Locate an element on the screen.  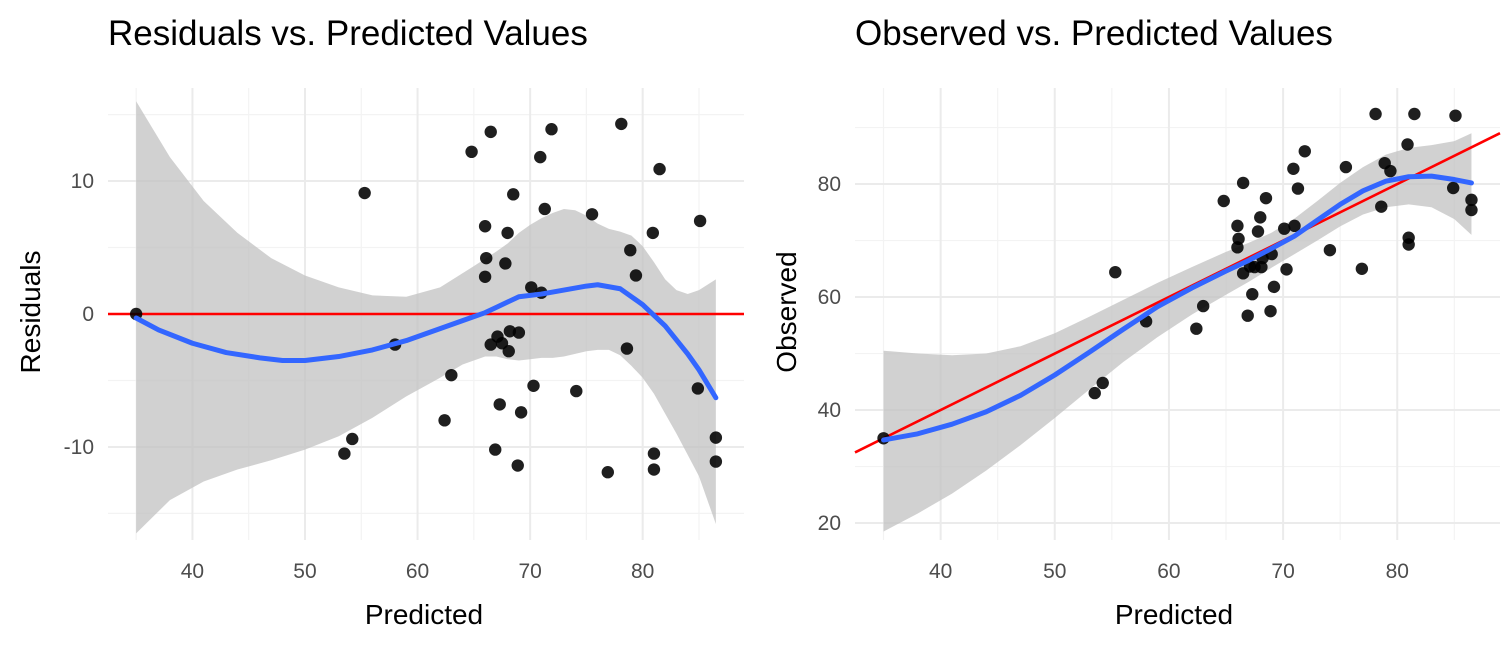
y-tick-label: 0 is located at coordinates (88, 314).